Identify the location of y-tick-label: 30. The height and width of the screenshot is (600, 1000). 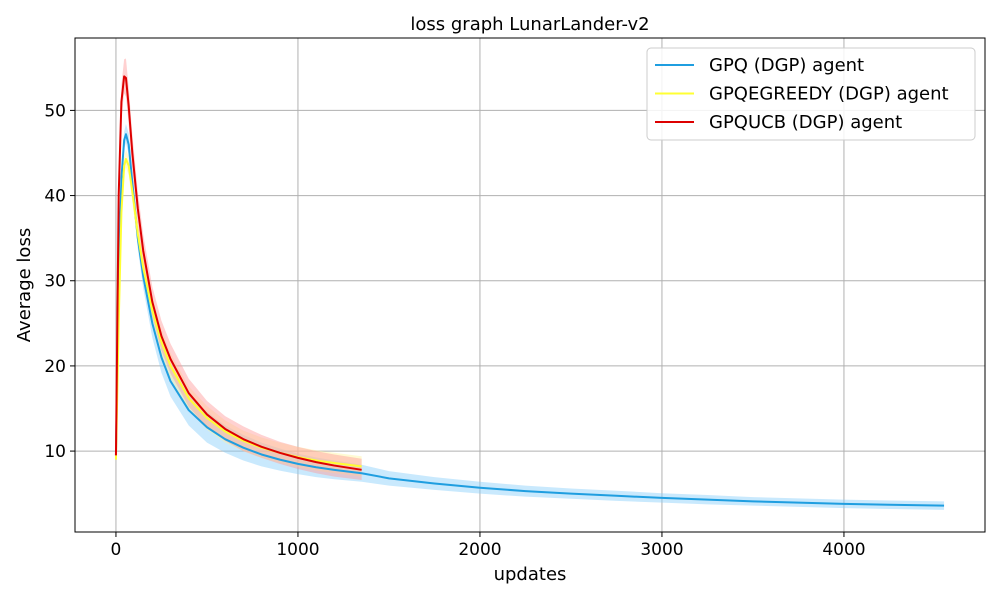
(55, 282).